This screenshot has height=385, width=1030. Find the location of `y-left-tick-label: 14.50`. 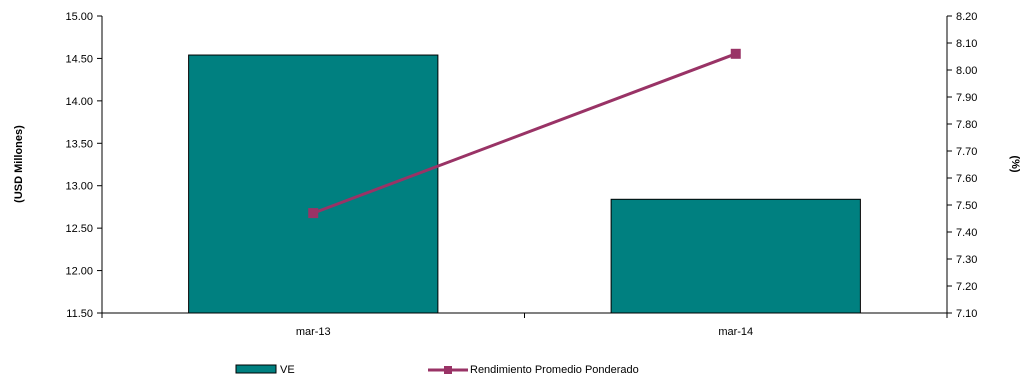

y-left-tick-label: 14.50 is located at coordinates (79, 59).